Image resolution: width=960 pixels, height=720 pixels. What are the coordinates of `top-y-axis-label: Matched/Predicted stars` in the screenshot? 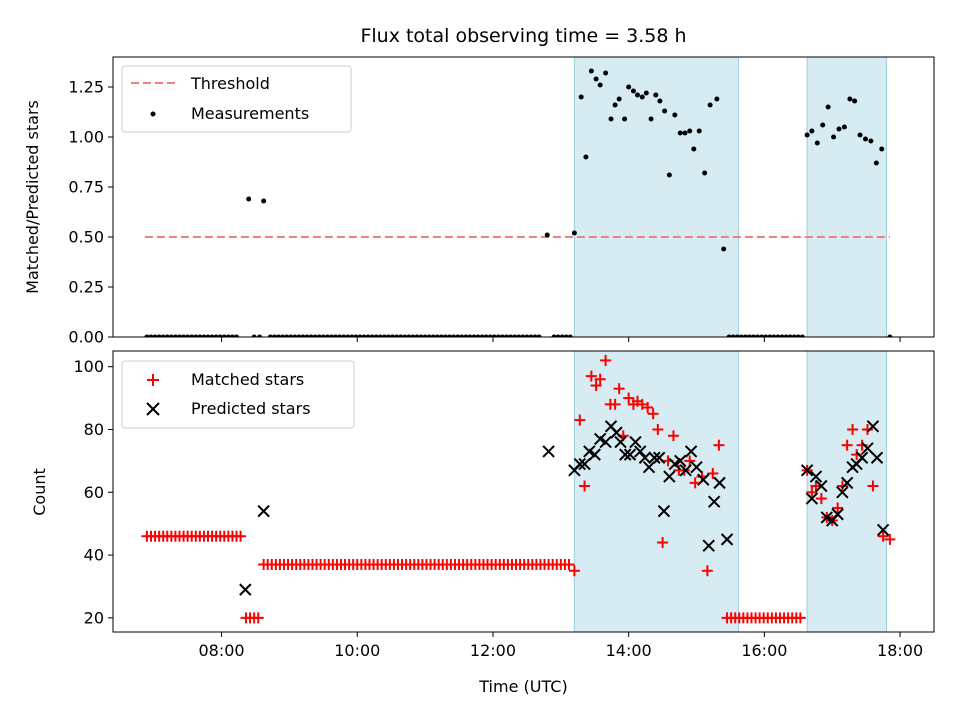 It's located at (32, 197).